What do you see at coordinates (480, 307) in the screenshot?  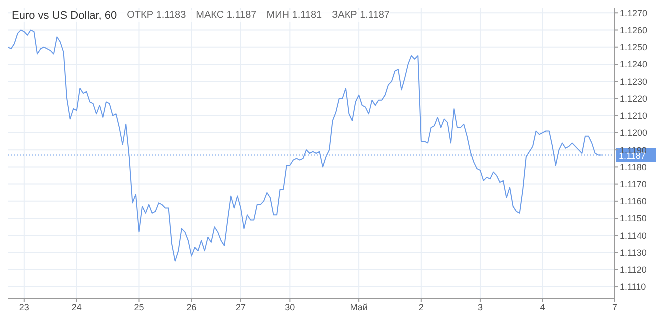 I see `x-tick-label: 3` at bounding box center [480, 307].